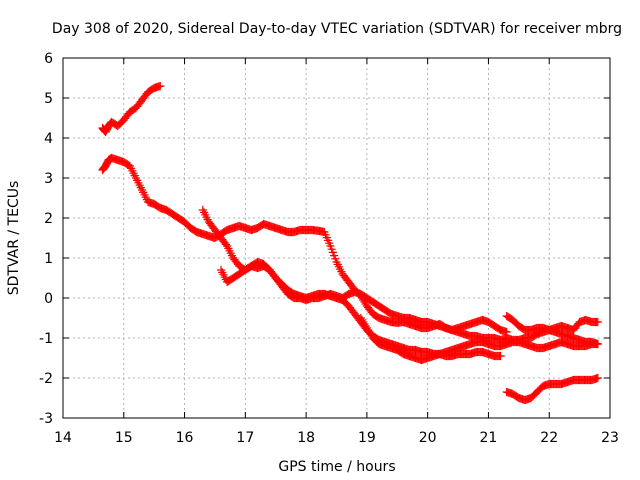  What do you see at coordinates (48, 179) in the screenshot?
I see `y-tick-label: 3` at bounding box center [48, 179].